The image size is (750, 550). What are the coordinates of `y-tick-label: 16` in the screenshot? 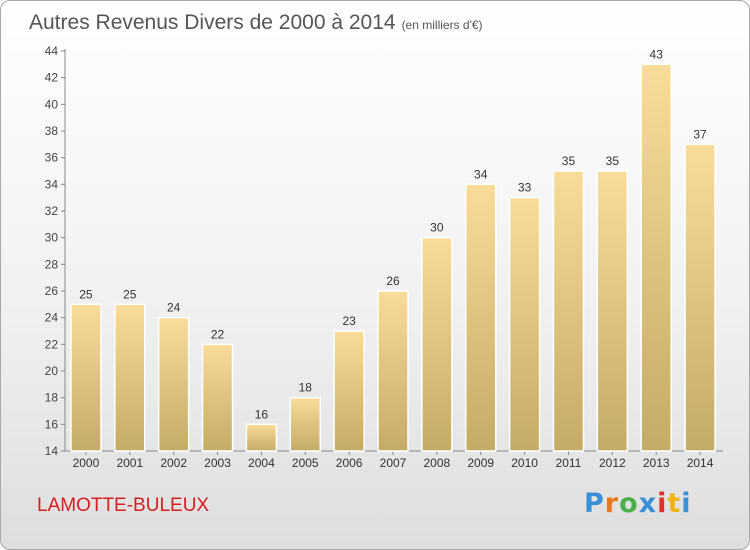 It's located at (52, 424).